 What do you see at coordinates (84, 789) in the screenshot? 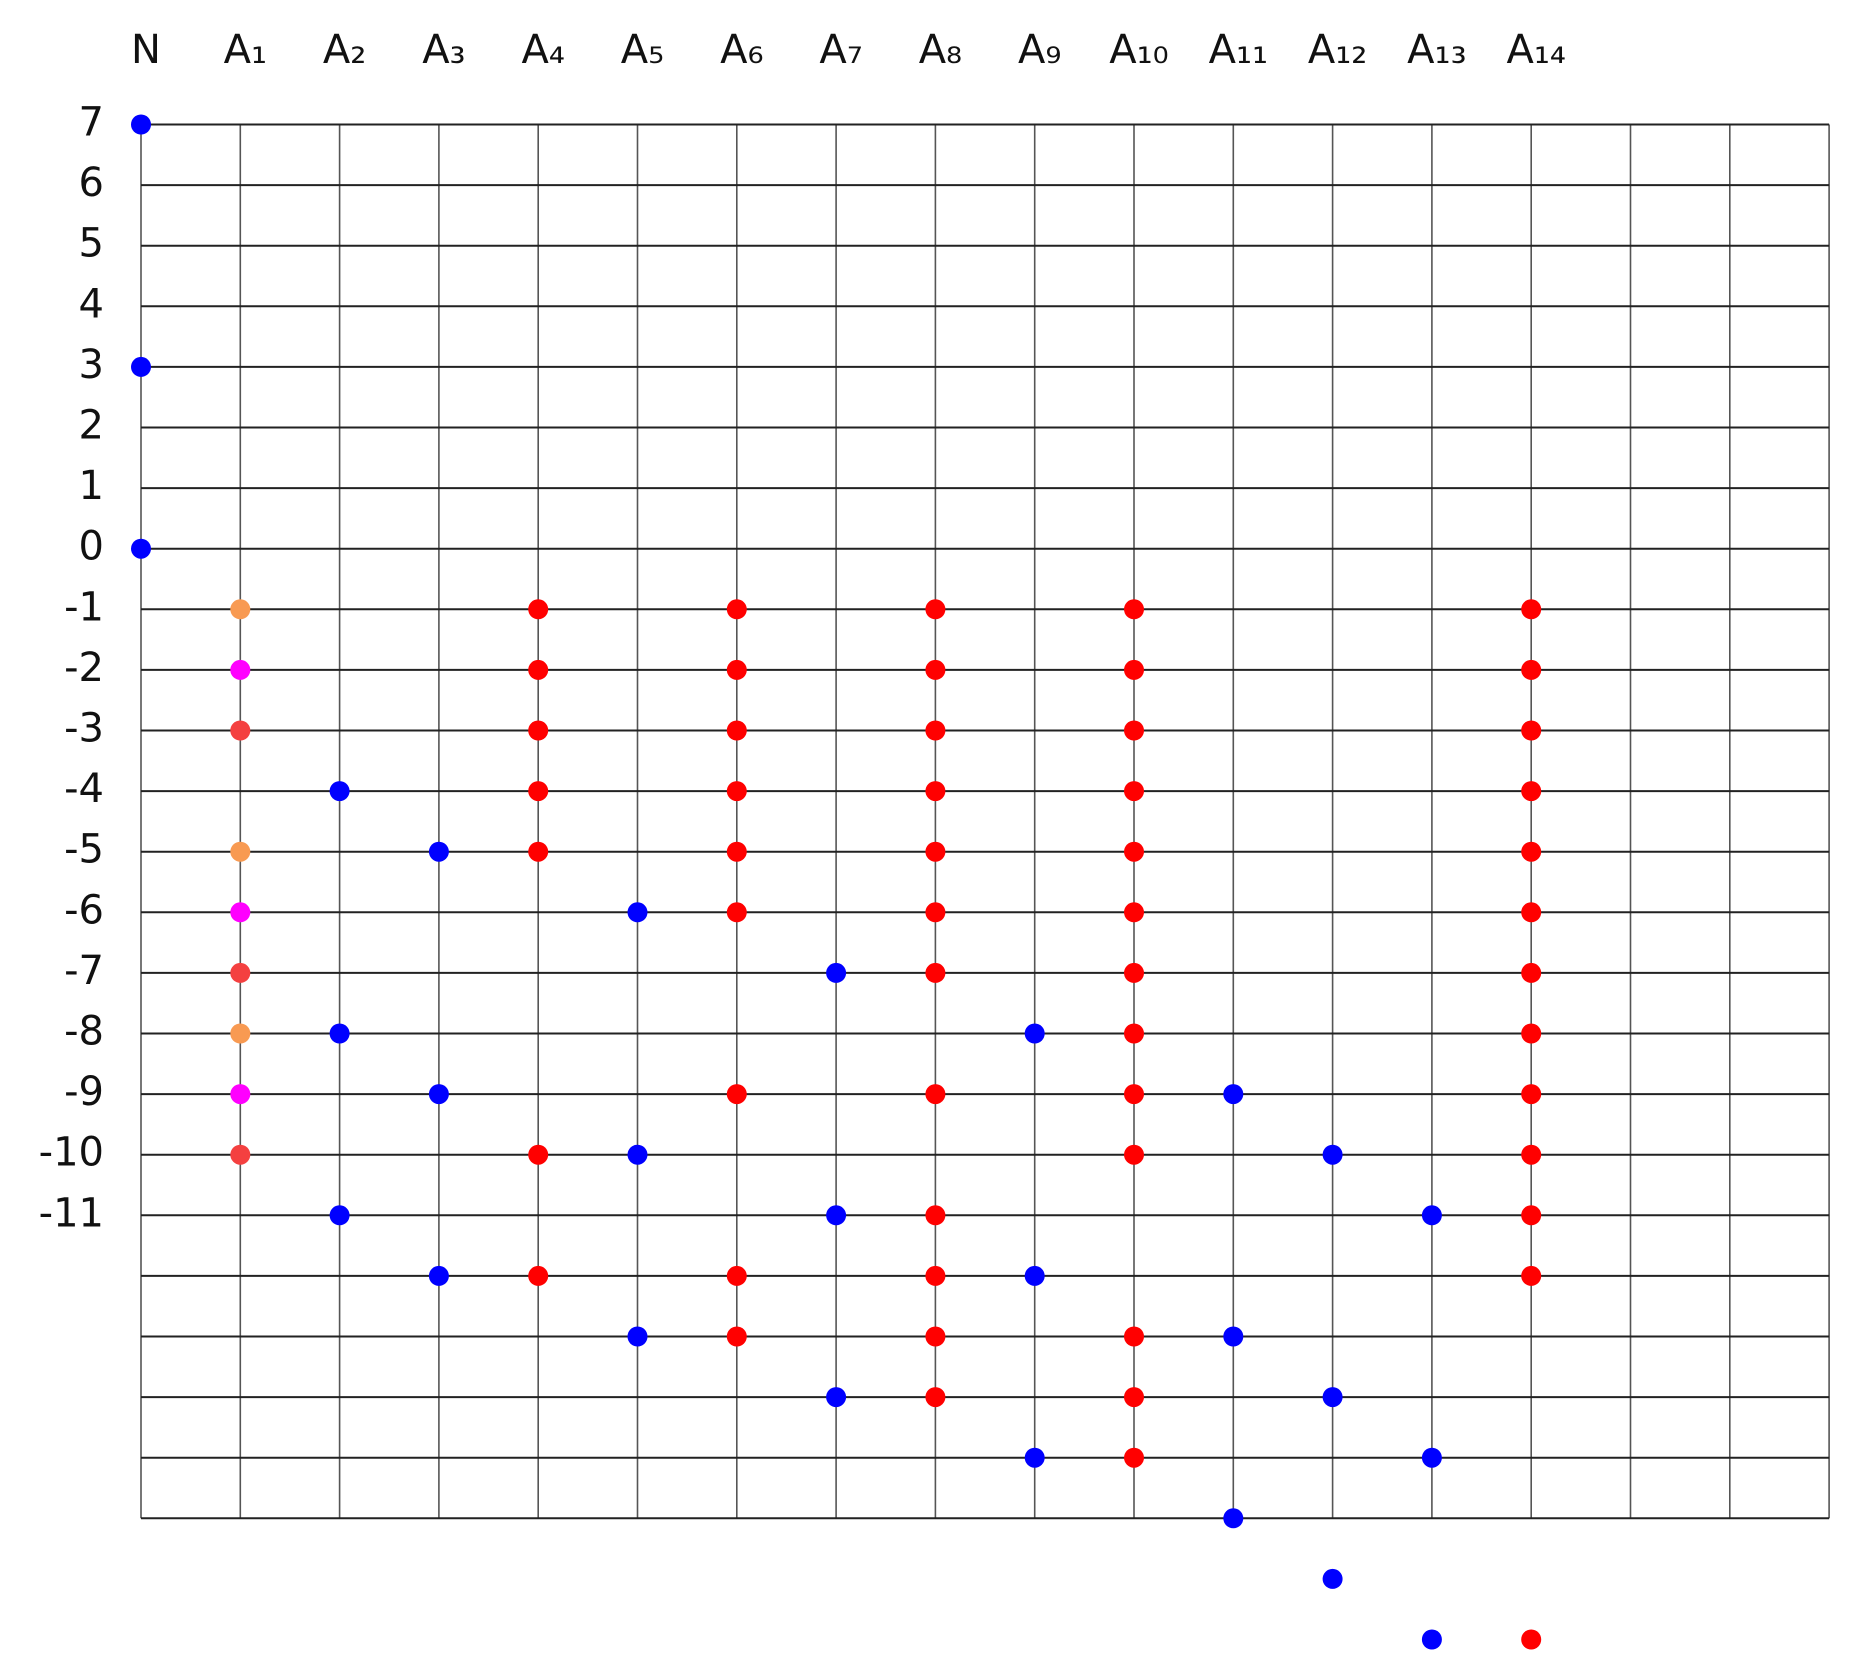
I see `y-tick-label: -4` at bounding box center [84, 789].